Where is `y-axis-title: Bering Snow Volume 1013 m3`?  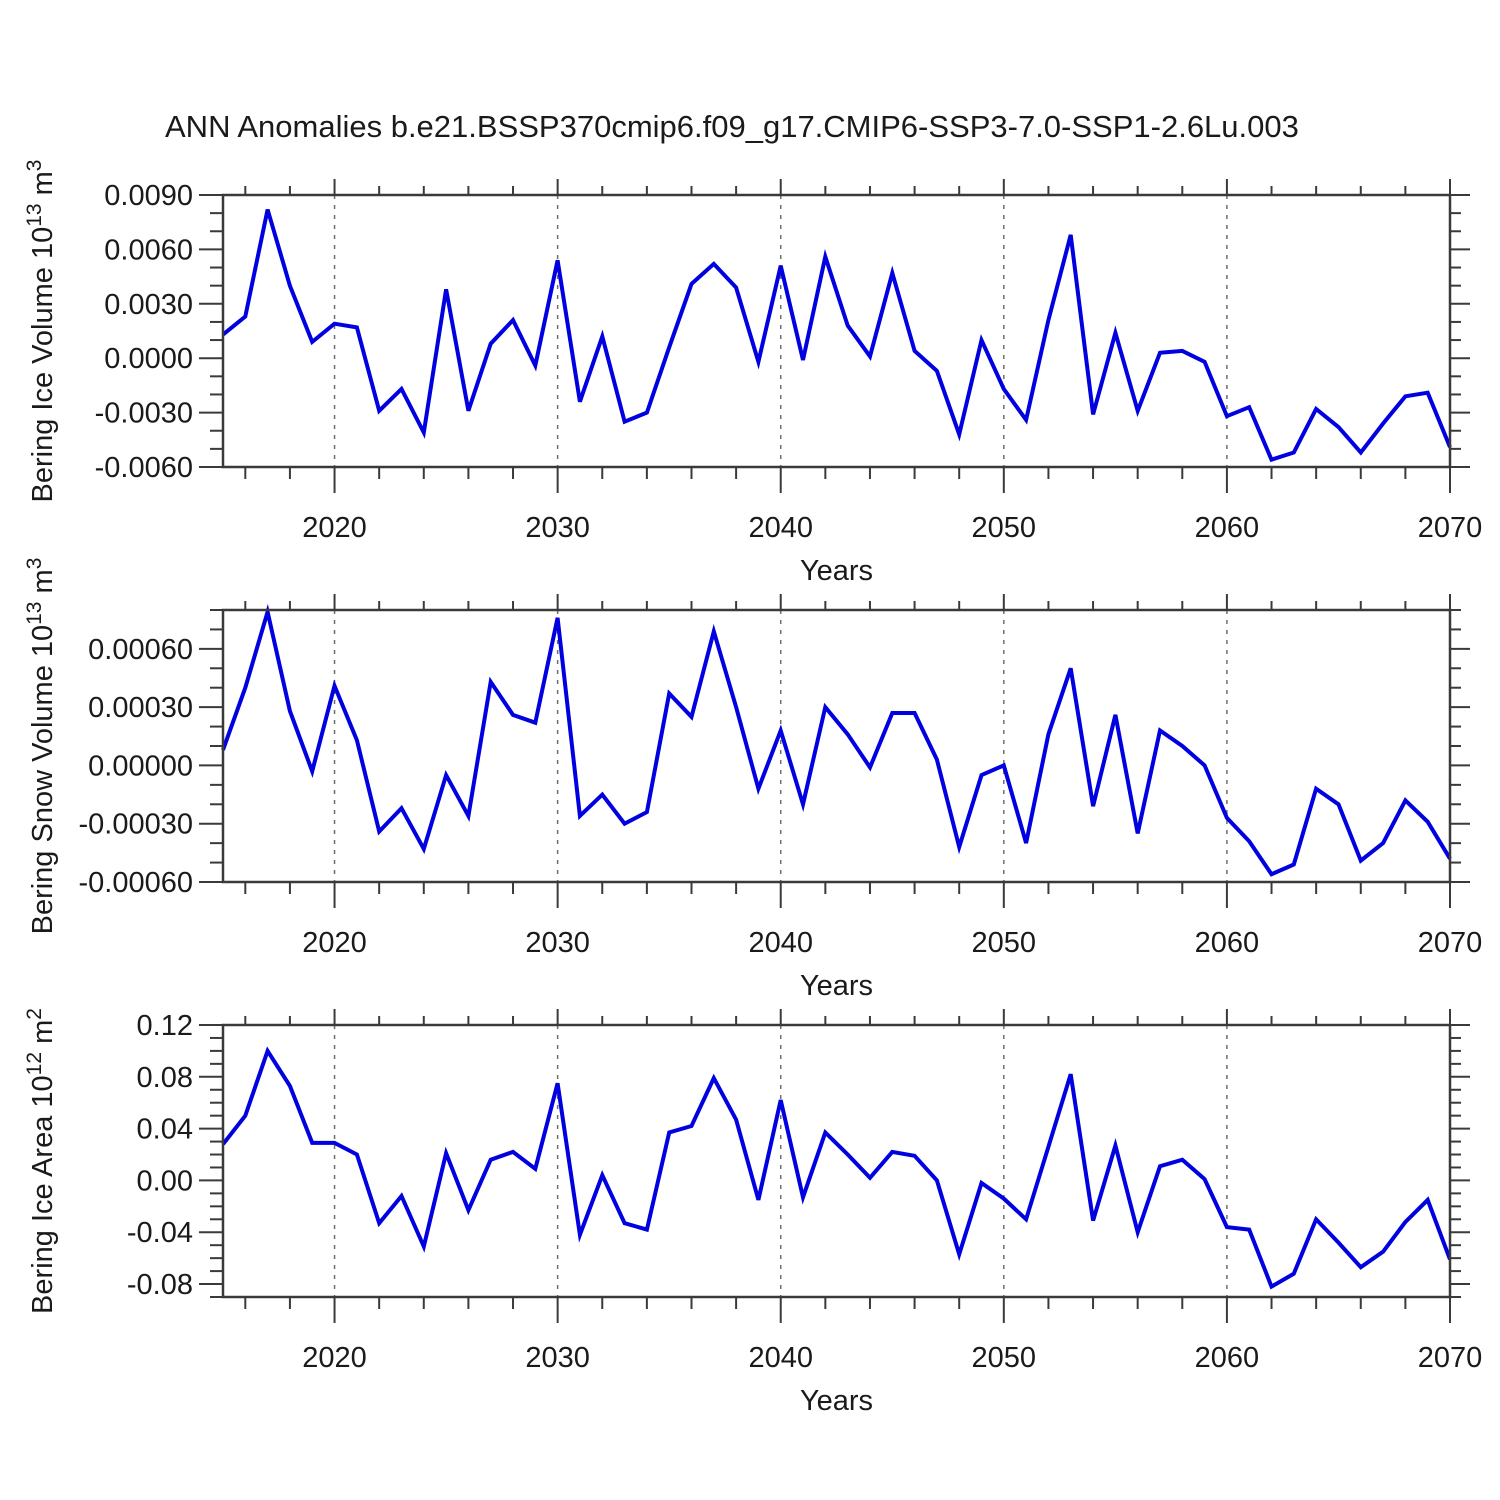 y-axis-title: Bering Snow Volume 1013 m3 is located at coordinates (41, 746).